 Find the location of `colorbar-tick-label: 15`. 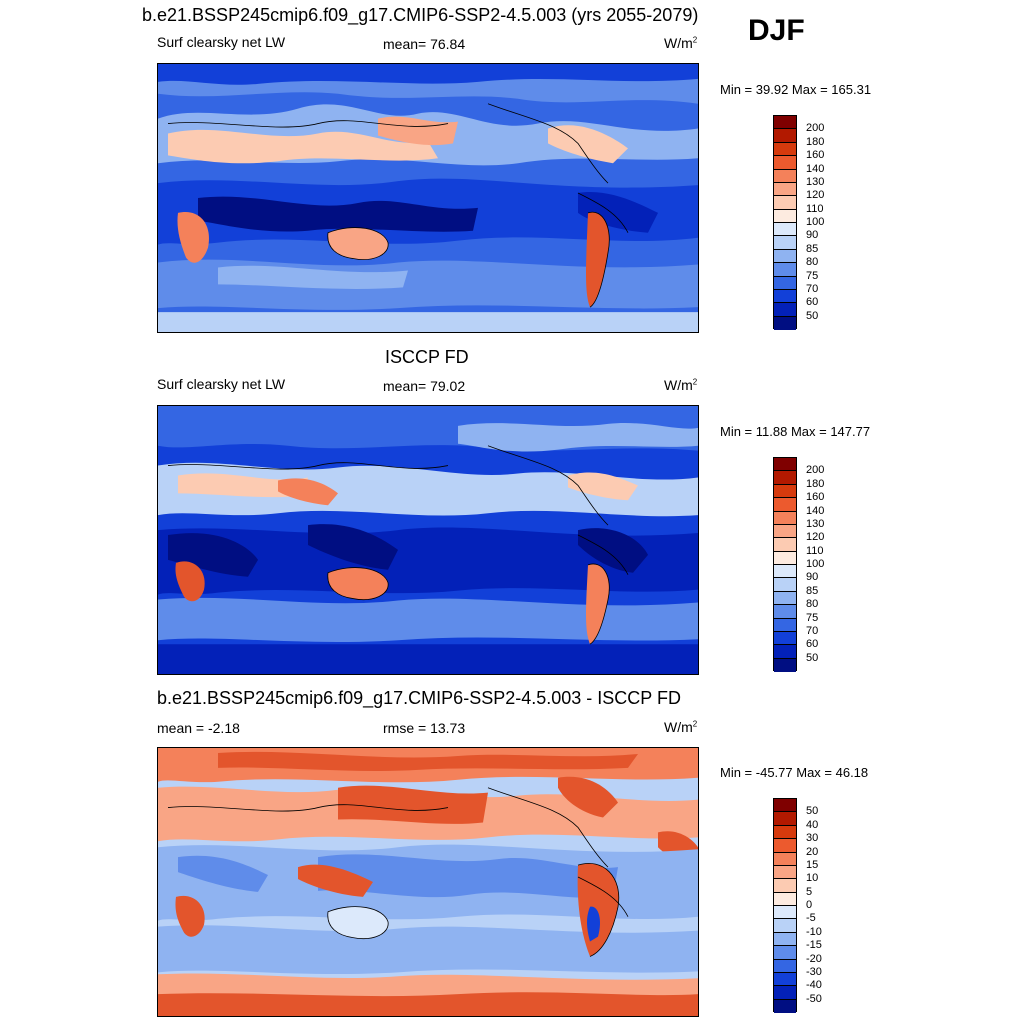

colorbar-tick-label: 15 is located at coordinates (812, 864).